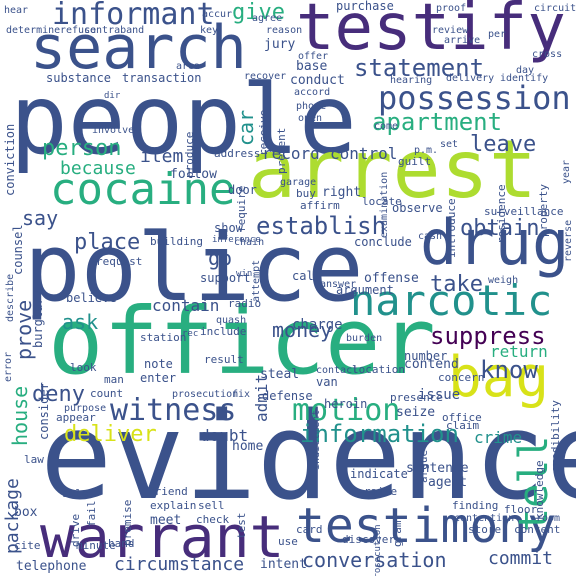  What do you see at coordinates (381, 491) in the screenshot?
I see `word-raise: raise` at bounding box center [381, 491].